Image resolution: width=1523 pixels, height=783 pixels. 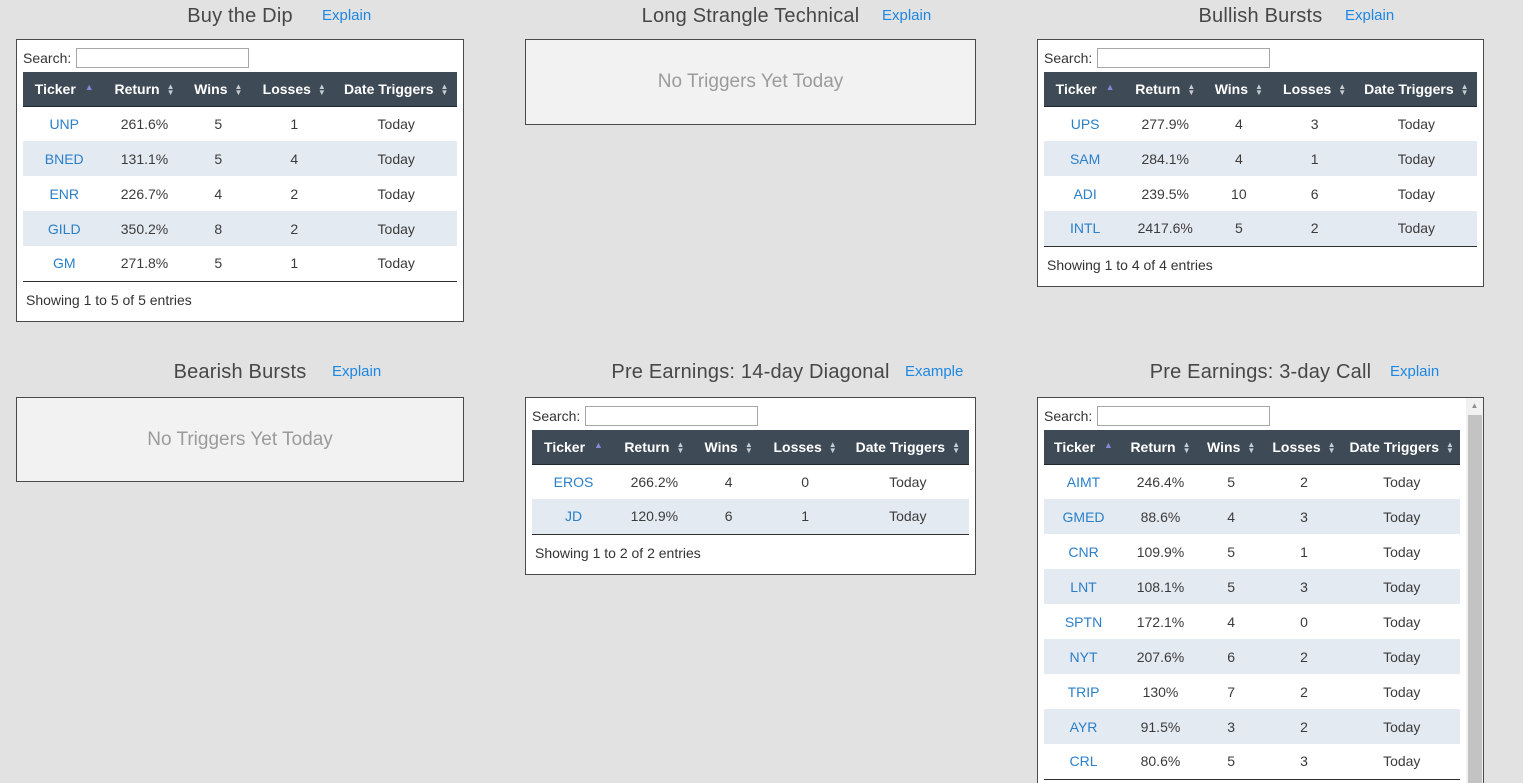 I want to click on cell-ticker: ENR, so click(x=64, y=193).